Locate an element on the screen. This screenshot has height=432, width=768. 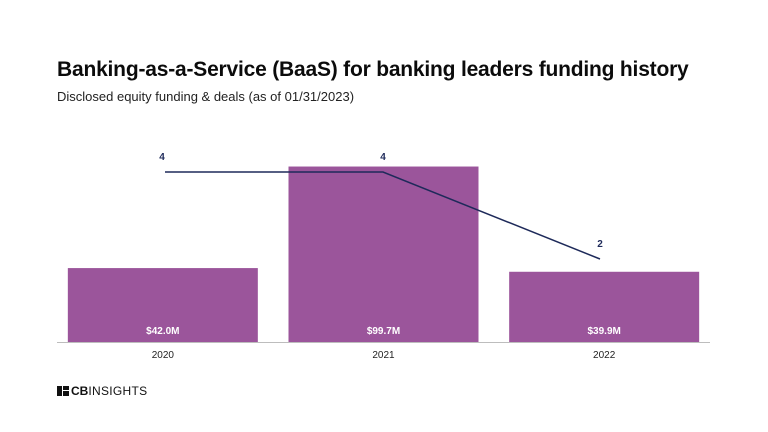
x-tick-label: 2022 is located at coordinates (604, 355).